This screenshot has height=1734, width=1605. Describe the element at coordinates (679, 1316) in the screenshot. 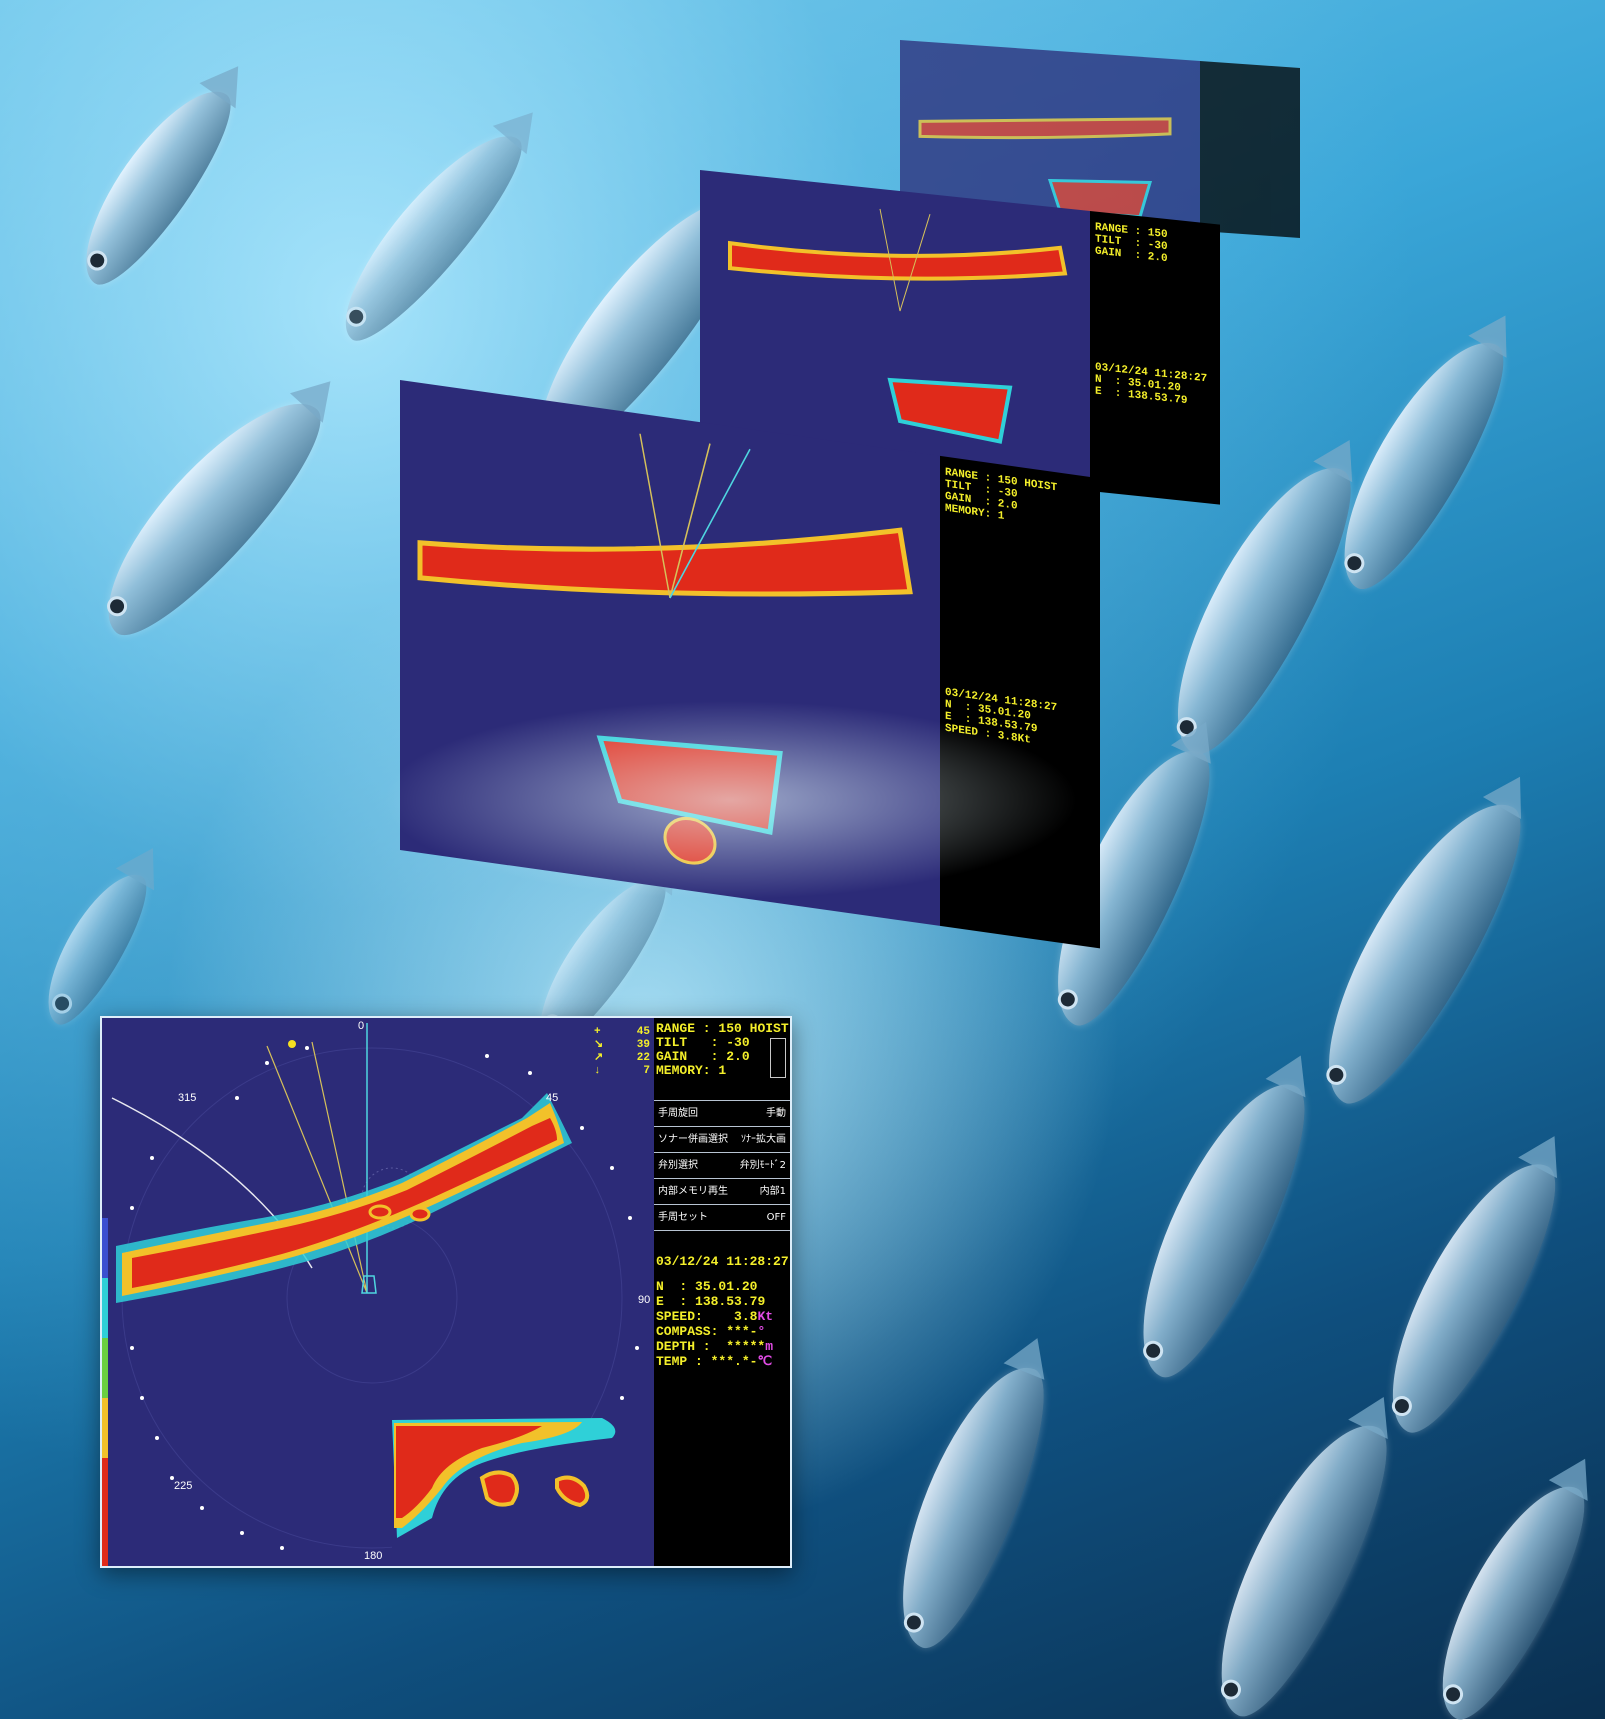

I see `speed-label: SPEED:` at that location.